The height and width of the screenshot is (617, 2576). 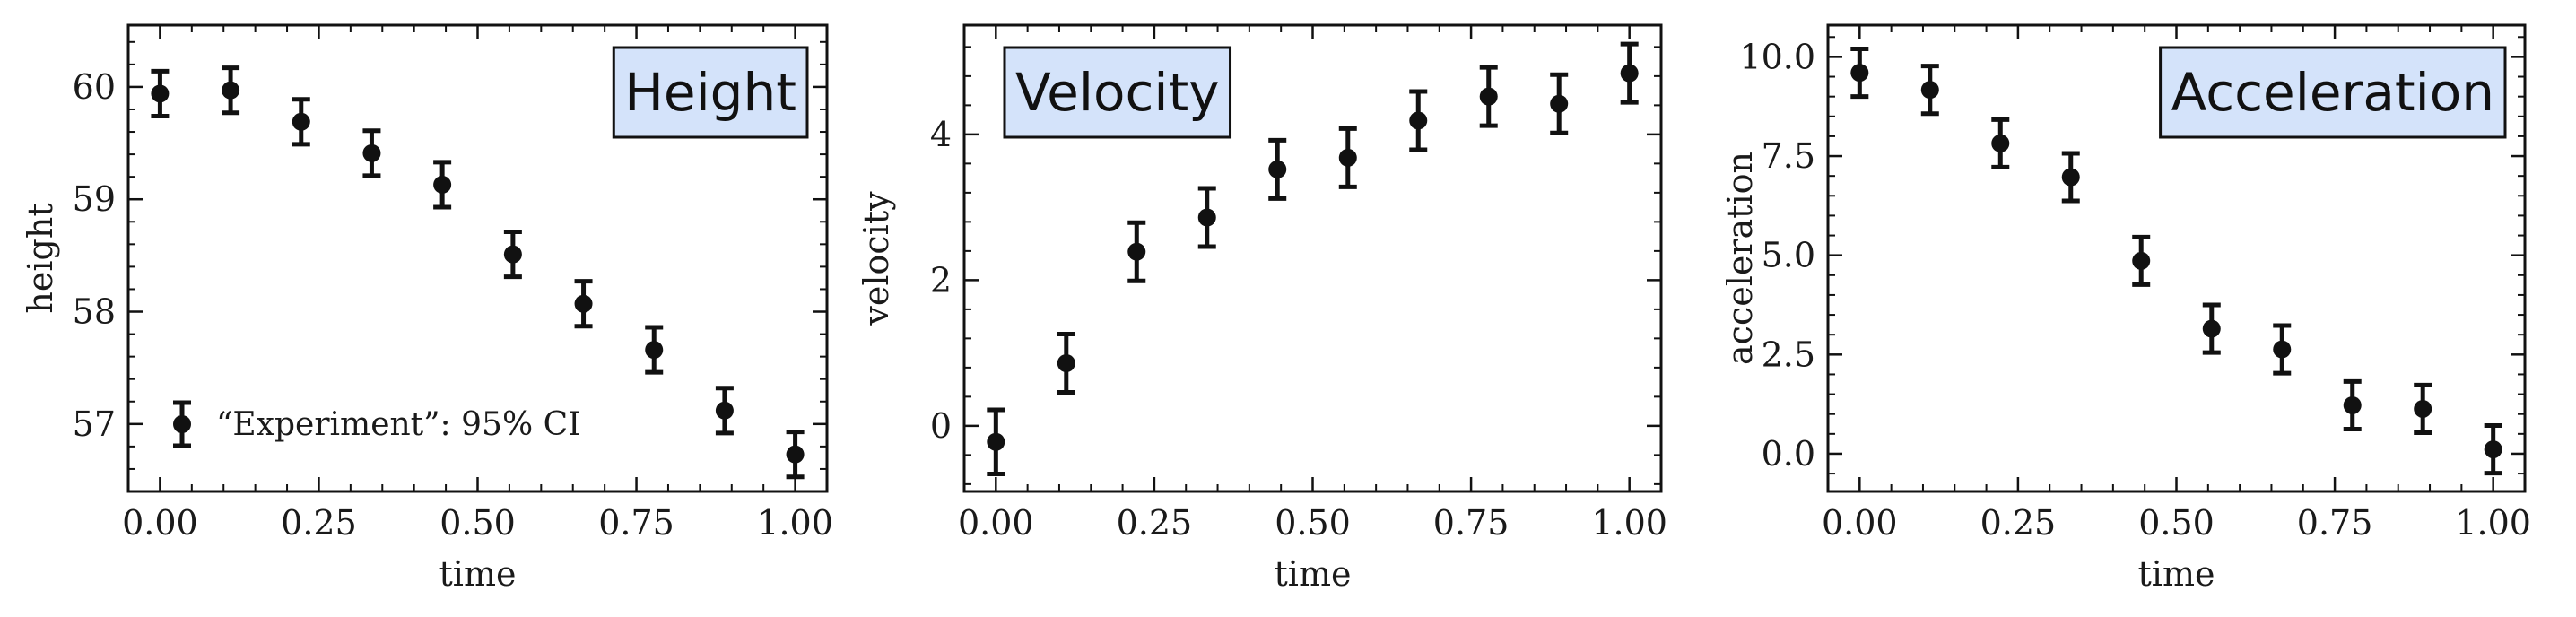 I want to click on chart-title-box: Velocity, so click(x=1117, y=92).